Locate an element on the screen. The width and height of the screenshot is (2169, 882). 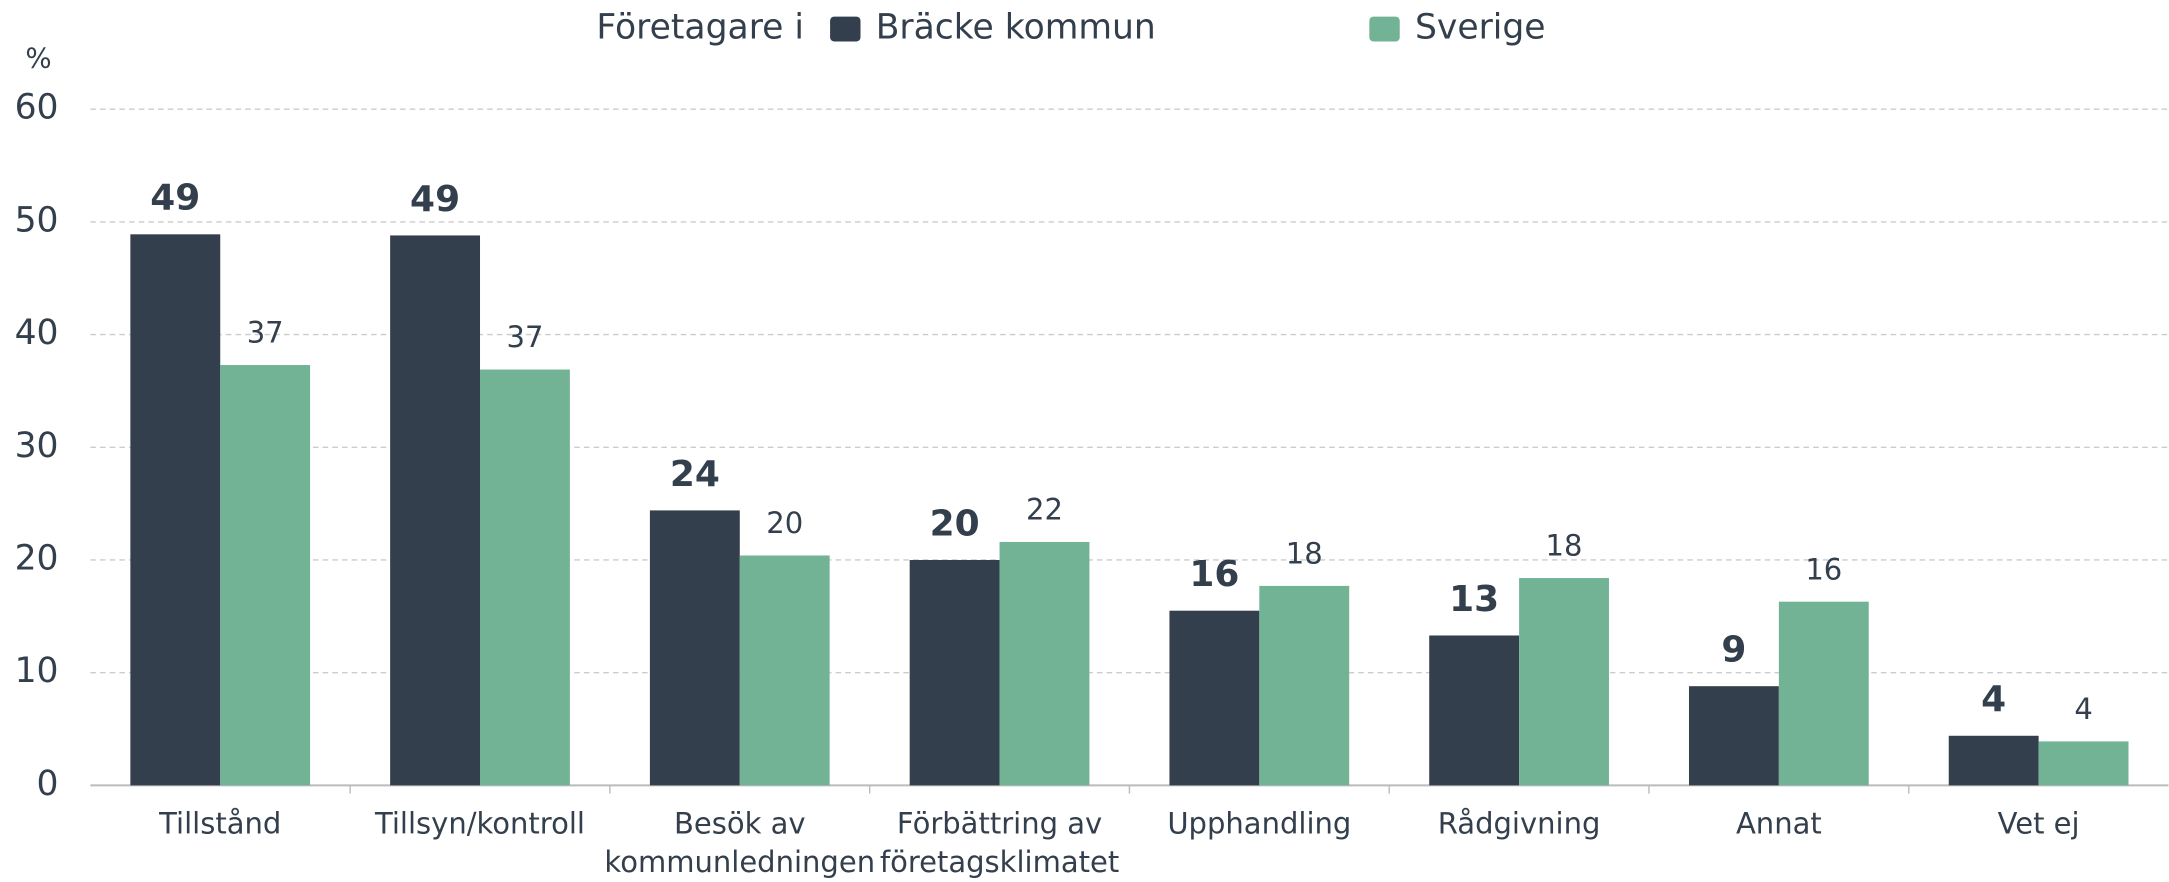
data-label: 24 is located at coordinates (695, 474).